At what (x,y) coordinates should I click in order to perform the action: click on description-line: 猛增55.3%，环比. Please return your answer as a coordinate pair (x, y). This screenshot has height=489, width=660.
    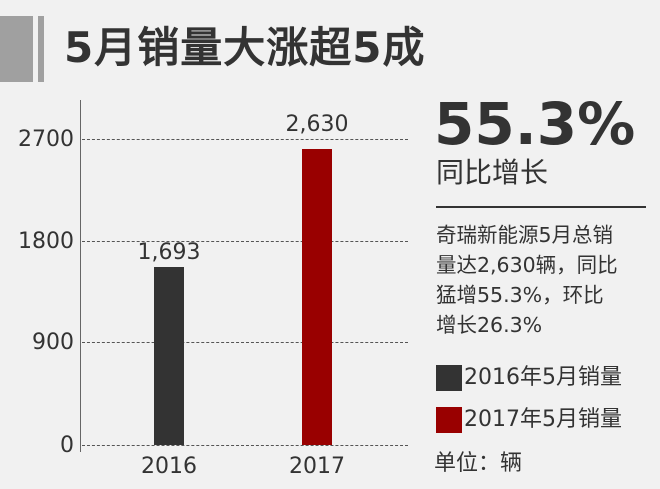
    Looking at the image, I should click on (520, 295).